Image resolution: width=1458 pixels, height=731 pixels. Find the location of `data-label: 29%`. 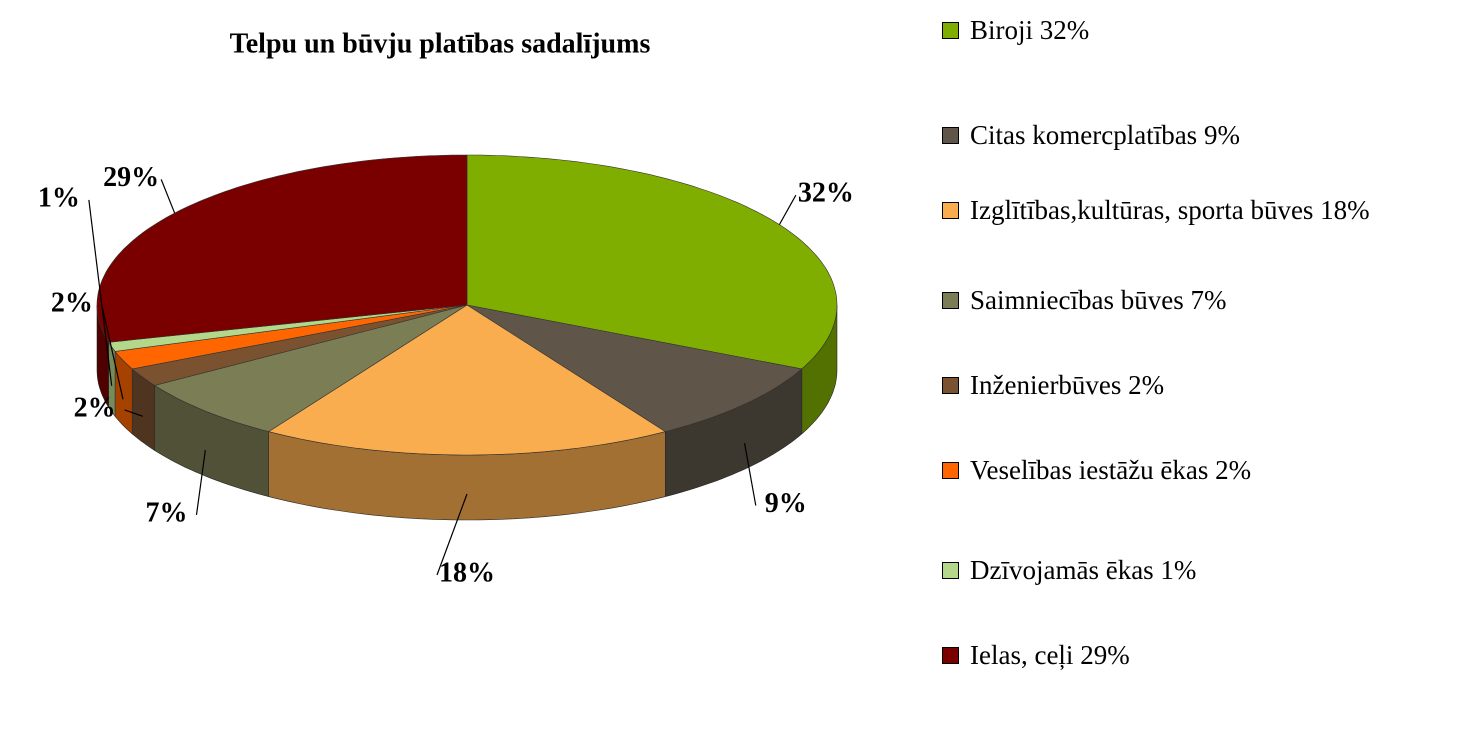

data-label: 29% is located at coordinates (131, 177).